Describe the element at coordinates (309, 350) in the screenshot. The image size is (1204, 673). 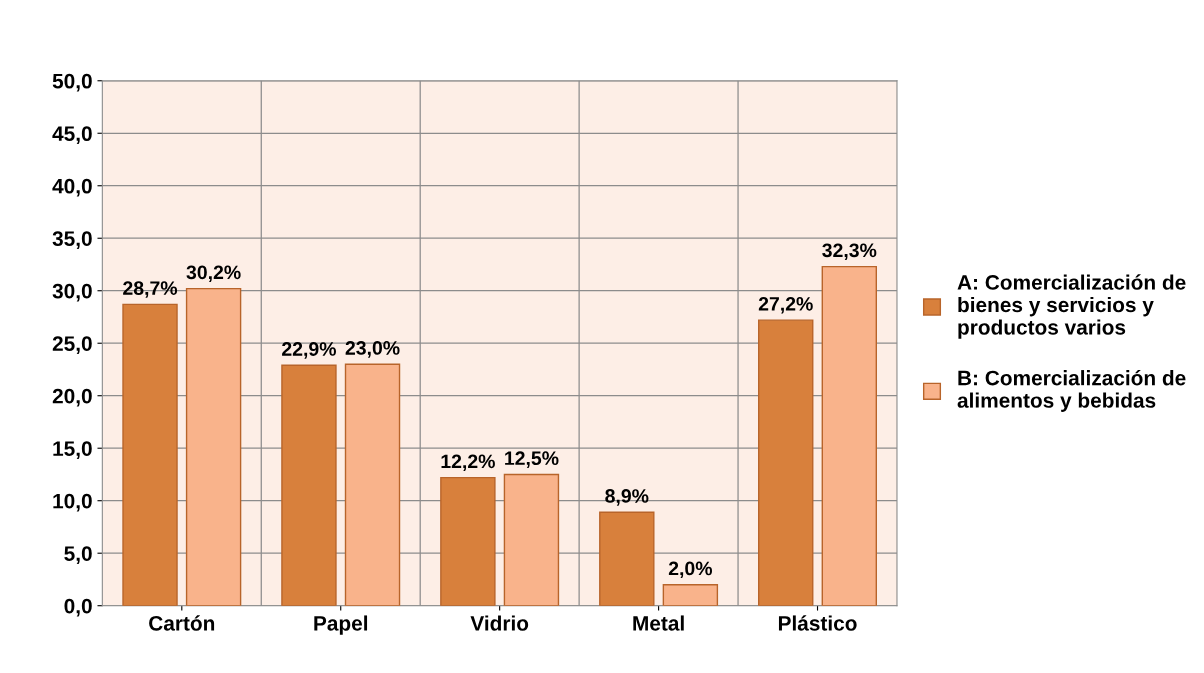
I see `data-label: 22,9%` at that location.